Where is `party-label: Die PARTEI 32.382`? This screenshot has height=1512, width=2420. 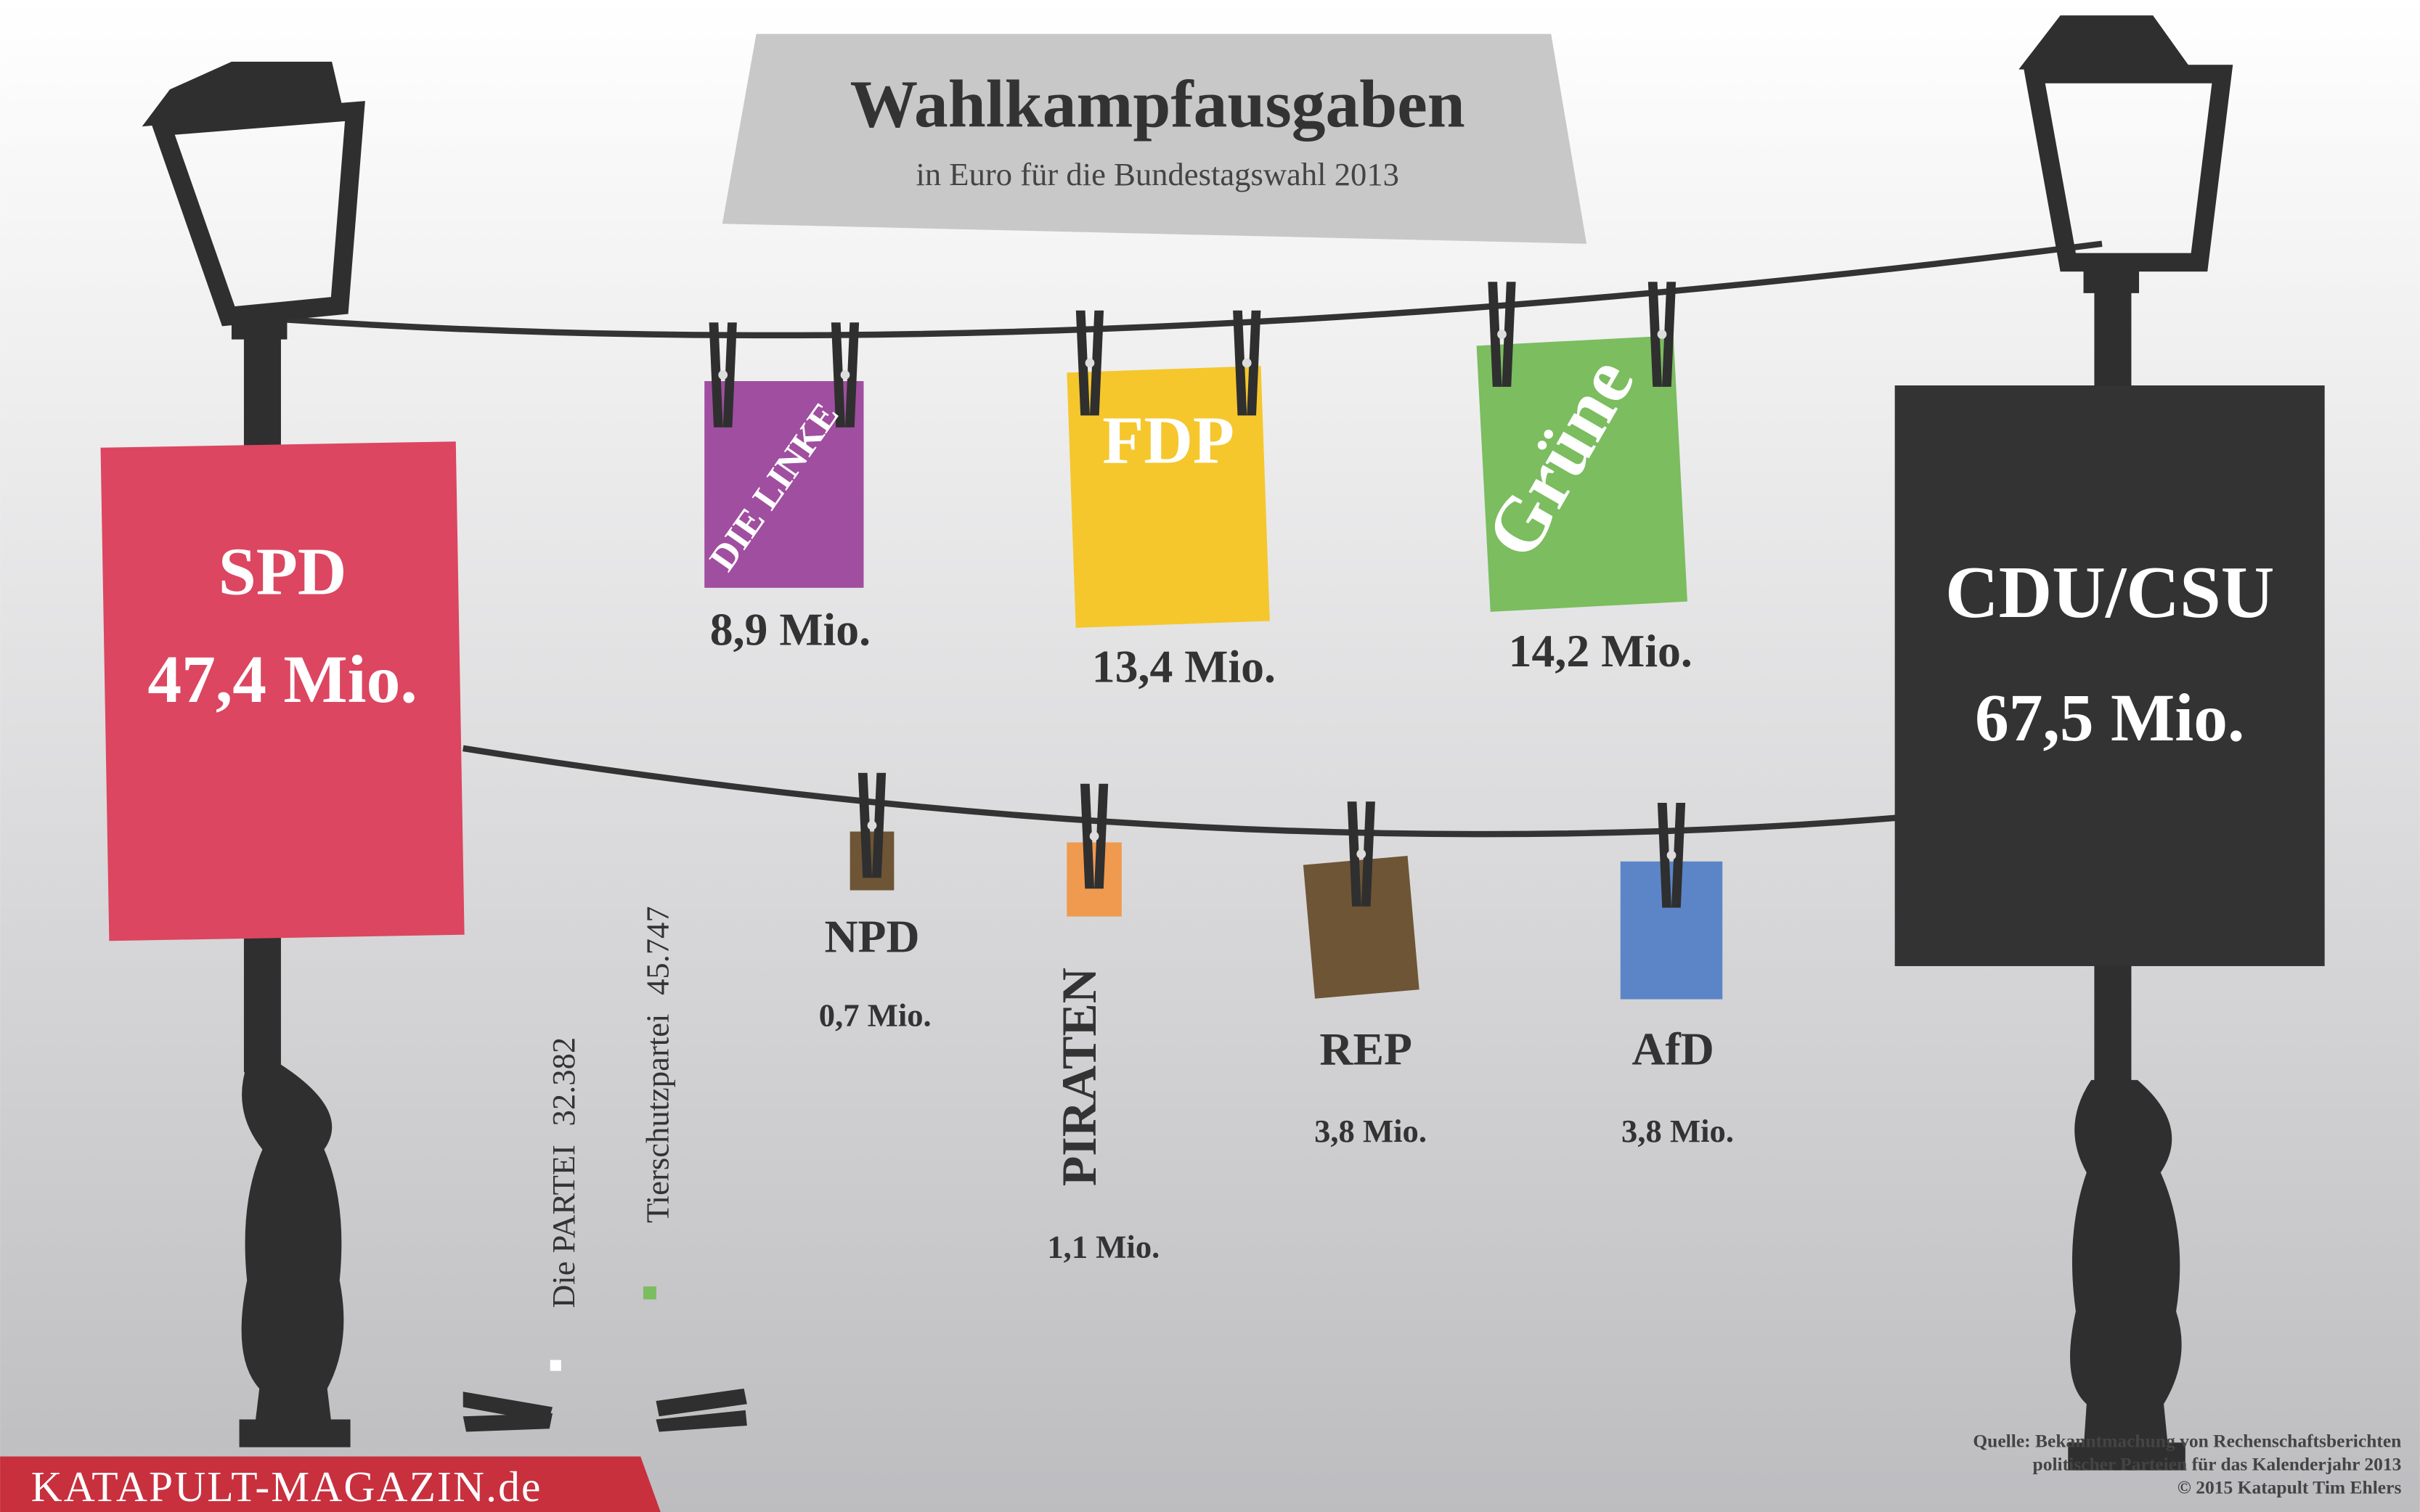
party-label: Die PARTEI 32.382 is located at coordinates (563, 1172).